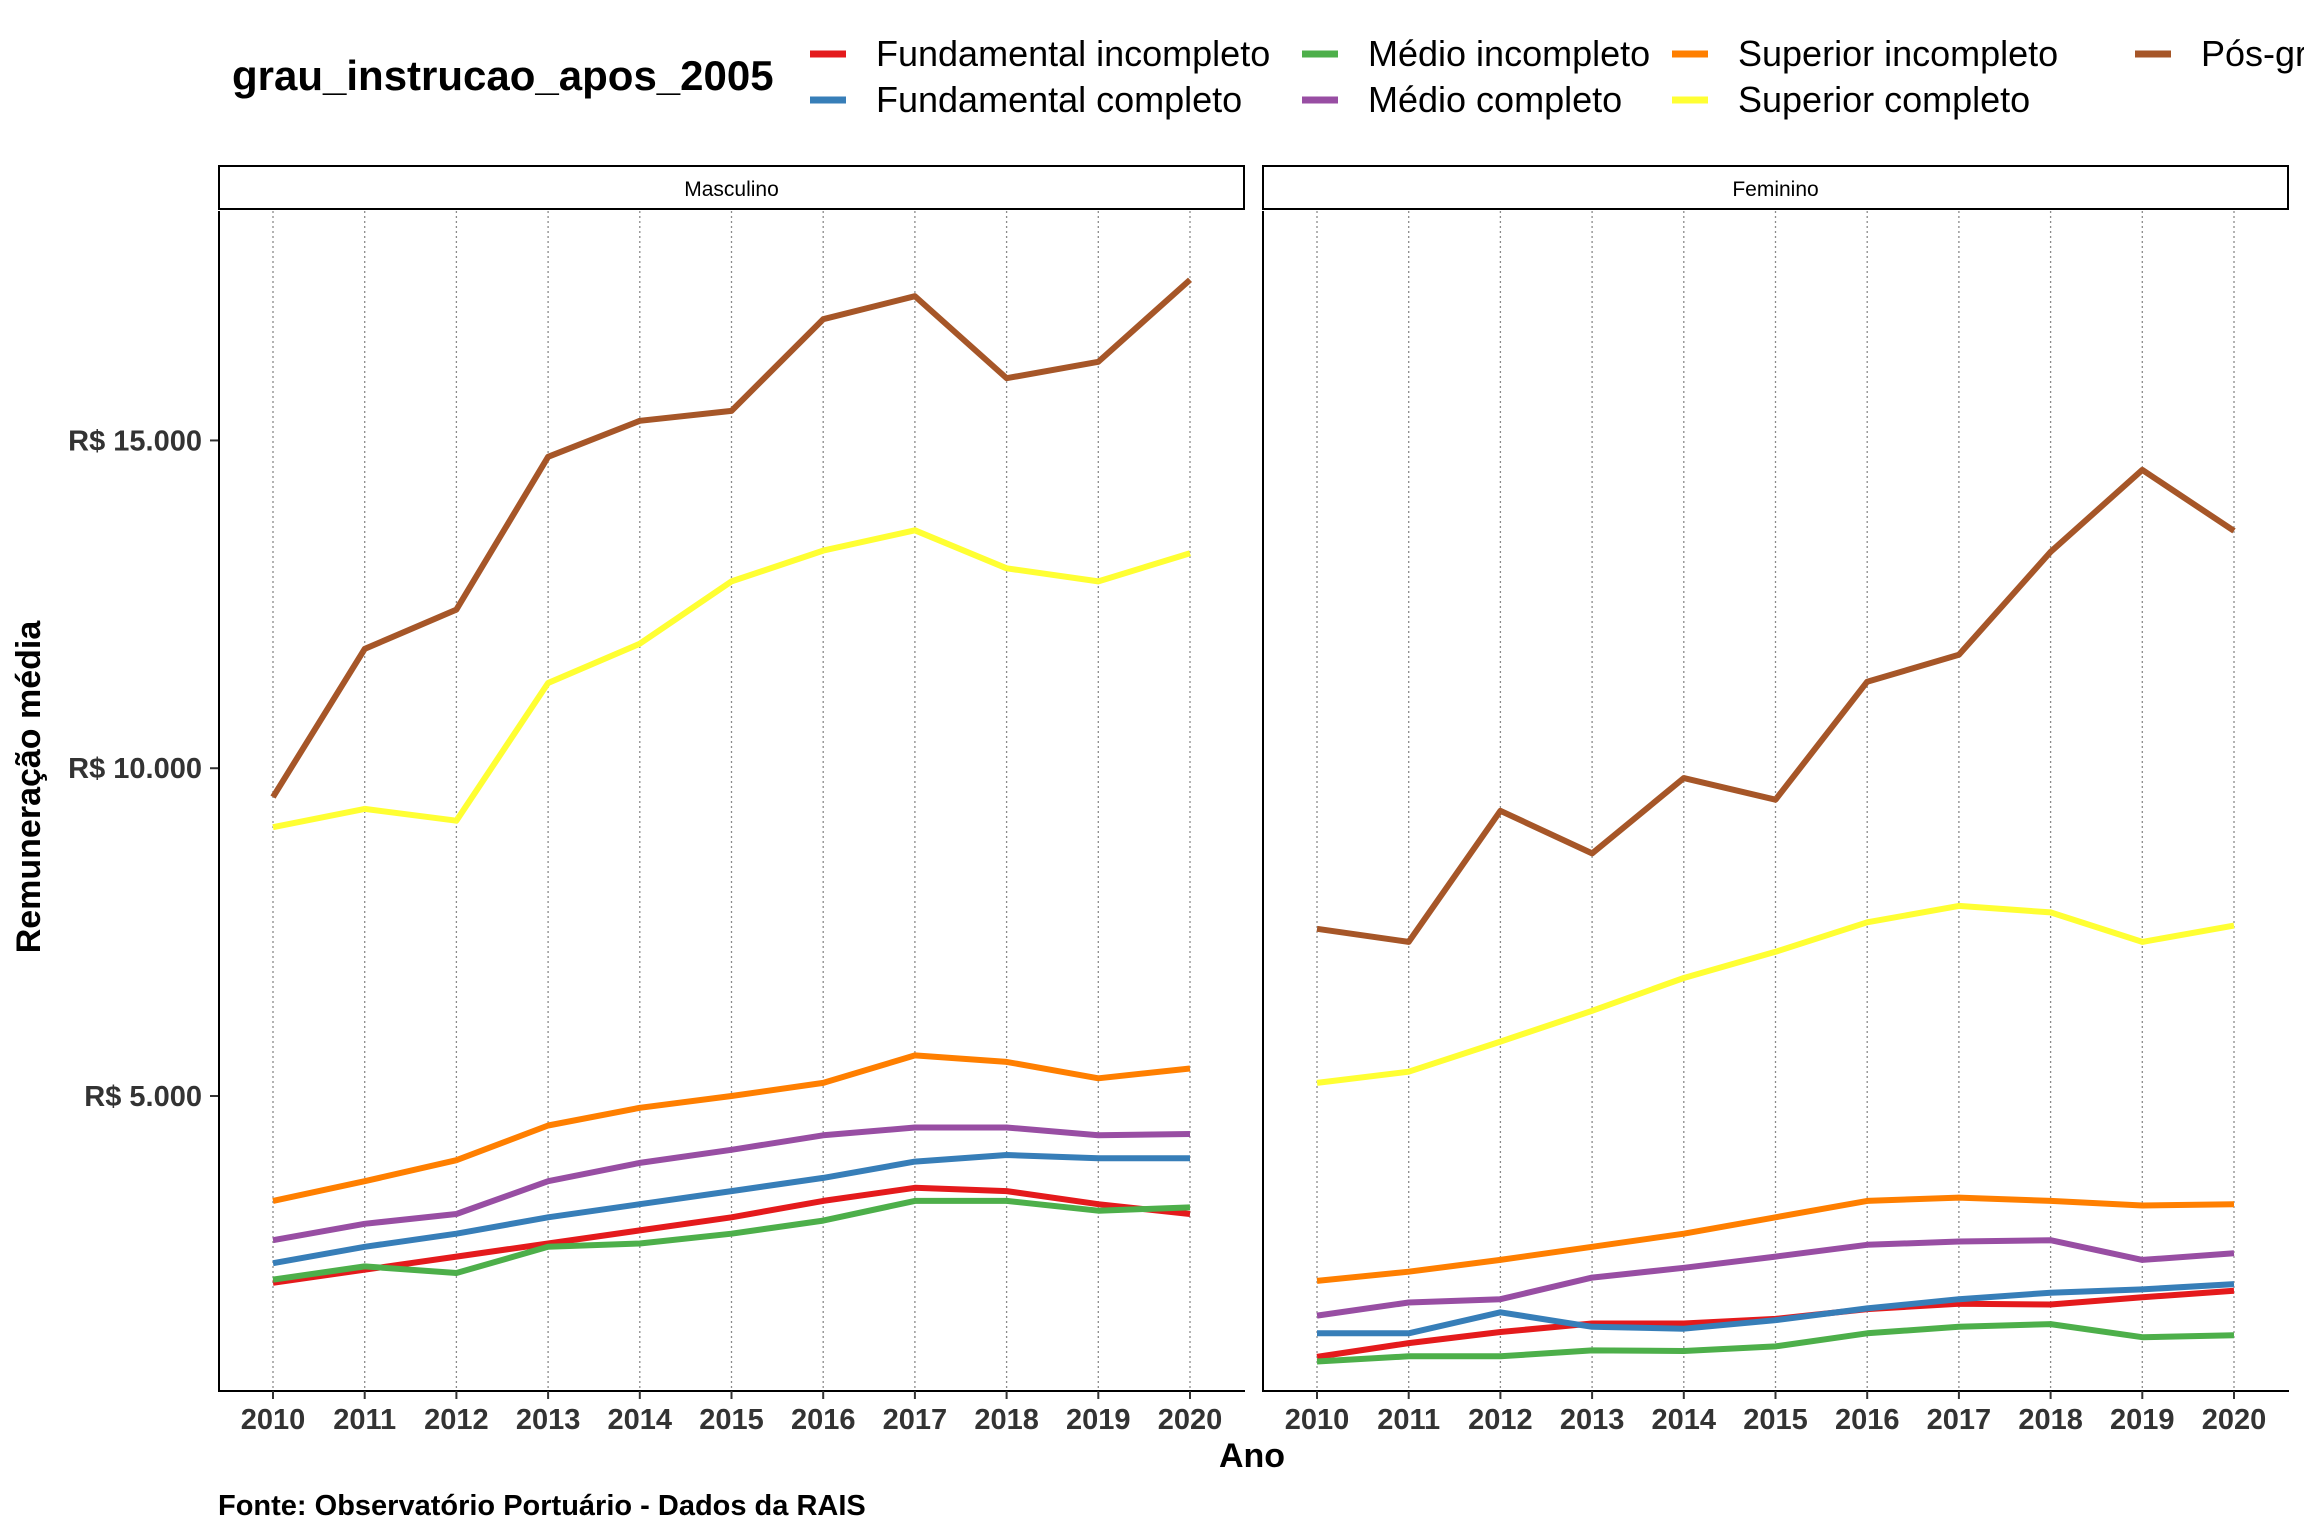 The width and height of the screenshot is (2304, 1536). I want to click on facet-strip-label: Masculino, so click(731, 189).